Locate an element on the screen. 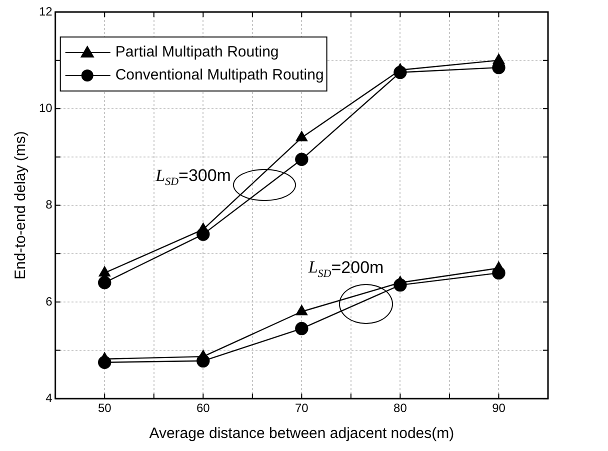  x-tick-label: 90 is located at coordinates (499, 408).